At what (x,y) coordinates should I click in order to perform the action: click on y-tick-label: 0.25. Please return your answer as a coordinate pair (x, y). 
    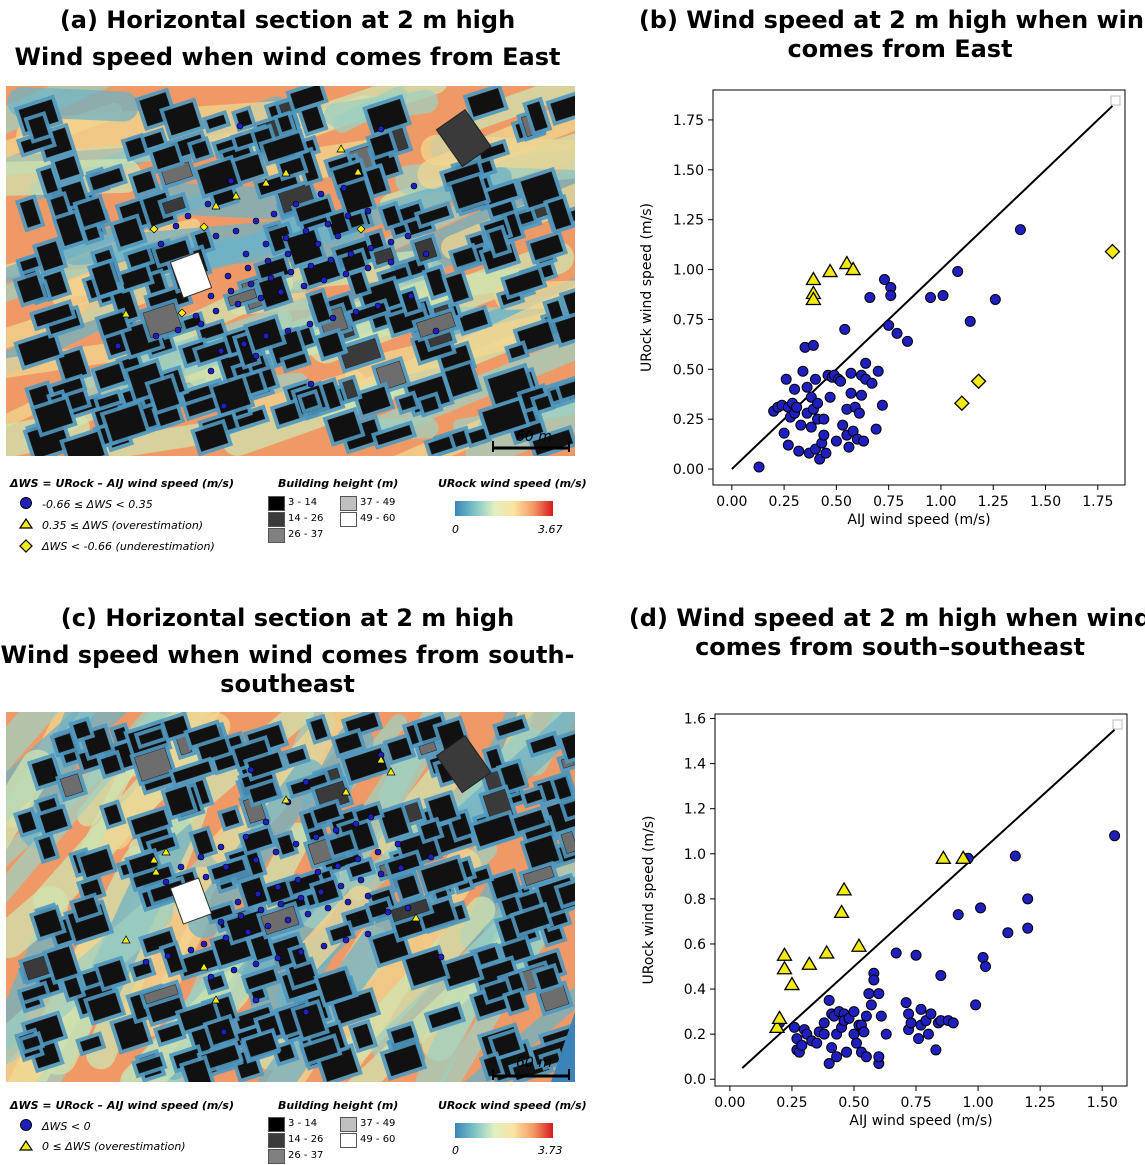
    Looking at the image, I should click on (688, 420).